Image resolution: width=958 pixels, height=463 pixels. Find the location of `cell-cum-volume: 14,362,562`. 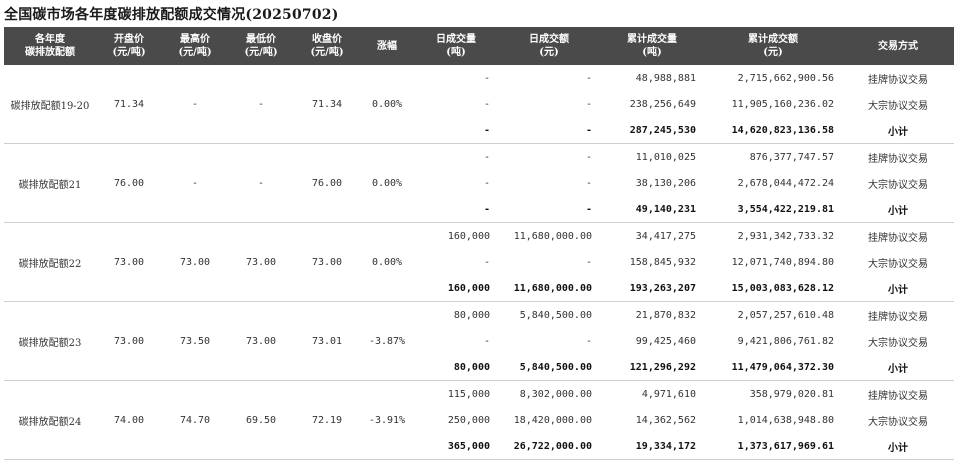

cell-cum-volume: 14,362,562 is located at coordinates (665, 420).